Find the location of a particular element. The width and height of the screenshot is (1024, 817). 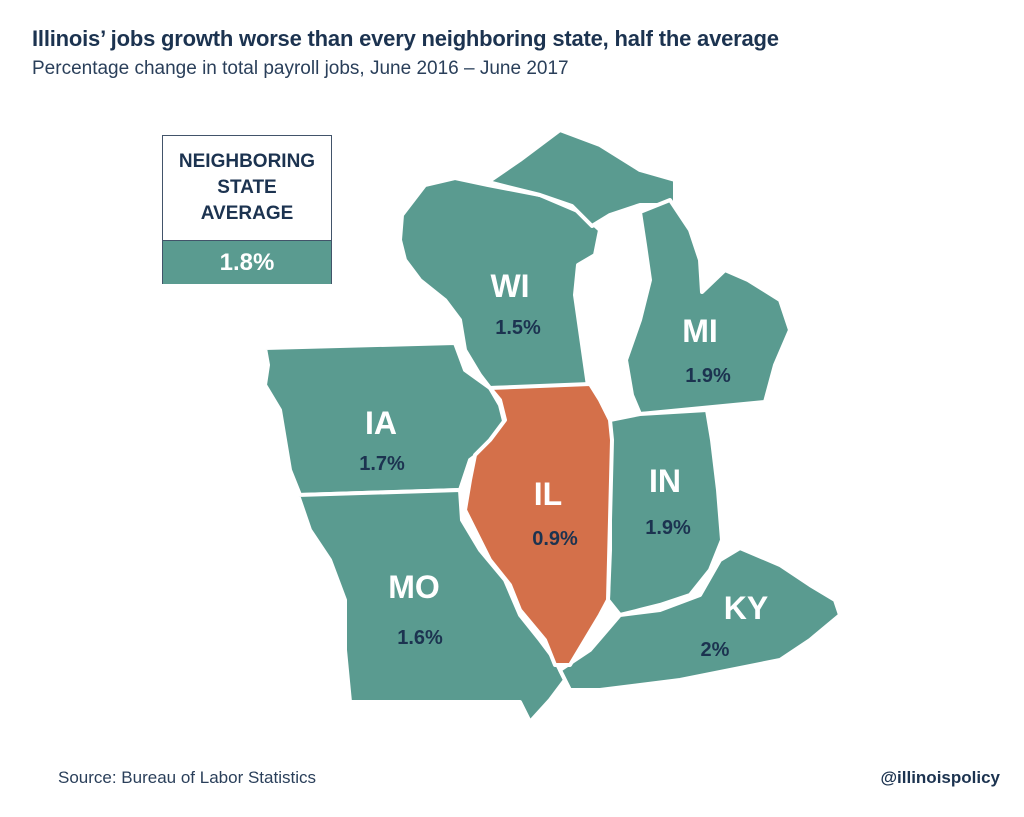

source-note: Source: Bureau of Labor Statistics is located at coordinates (187, 777).